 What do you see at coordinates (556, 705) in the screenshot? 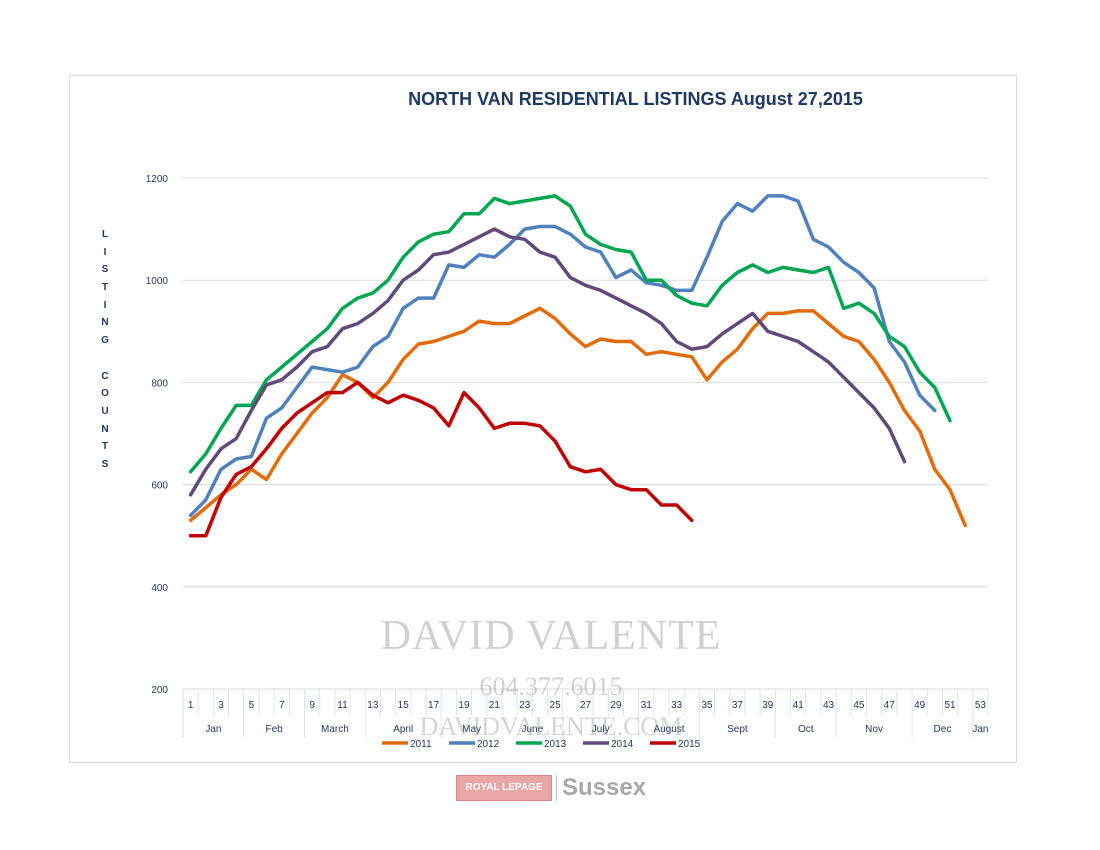
I see `x-tick-label: 25` at bounding box center [556, 705].